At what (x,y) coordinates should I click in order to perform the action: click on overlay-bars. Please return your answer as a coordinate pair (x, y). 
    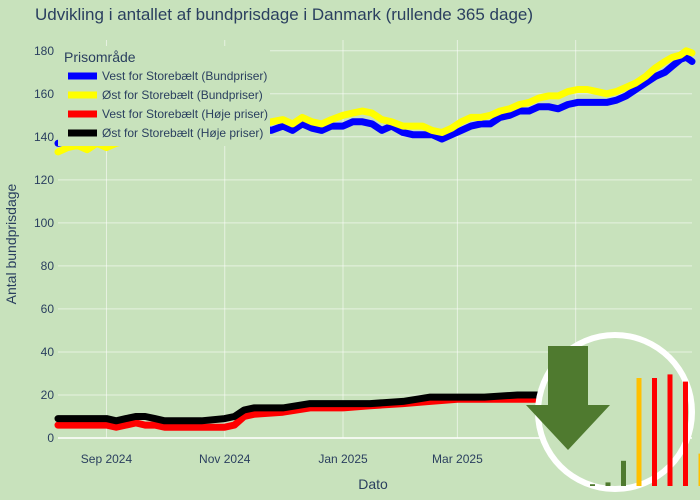
    Looking at the image, I should click on (645, 430).